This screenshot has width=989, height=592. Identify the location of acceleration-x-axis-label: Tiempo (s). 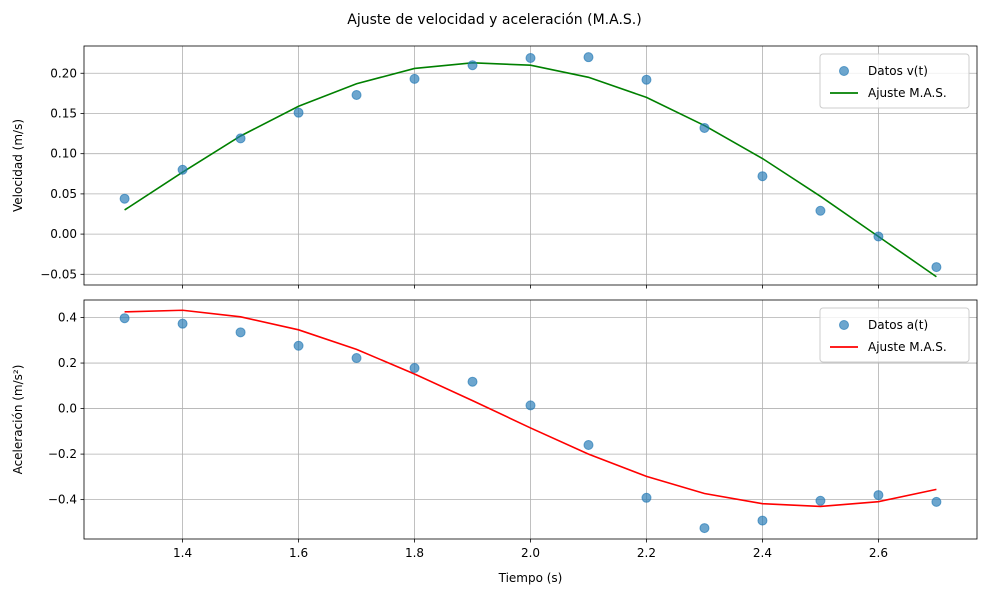
(530, 578).